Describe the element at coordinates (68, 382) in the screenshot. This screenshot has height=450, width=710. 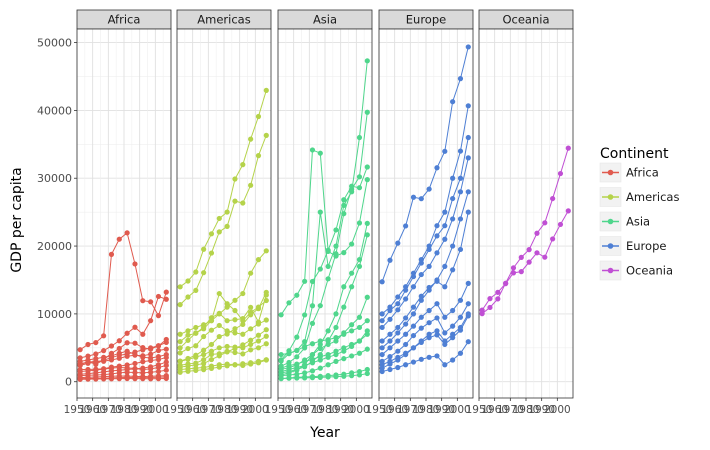
I see `y-tick-label: 0` at that location.